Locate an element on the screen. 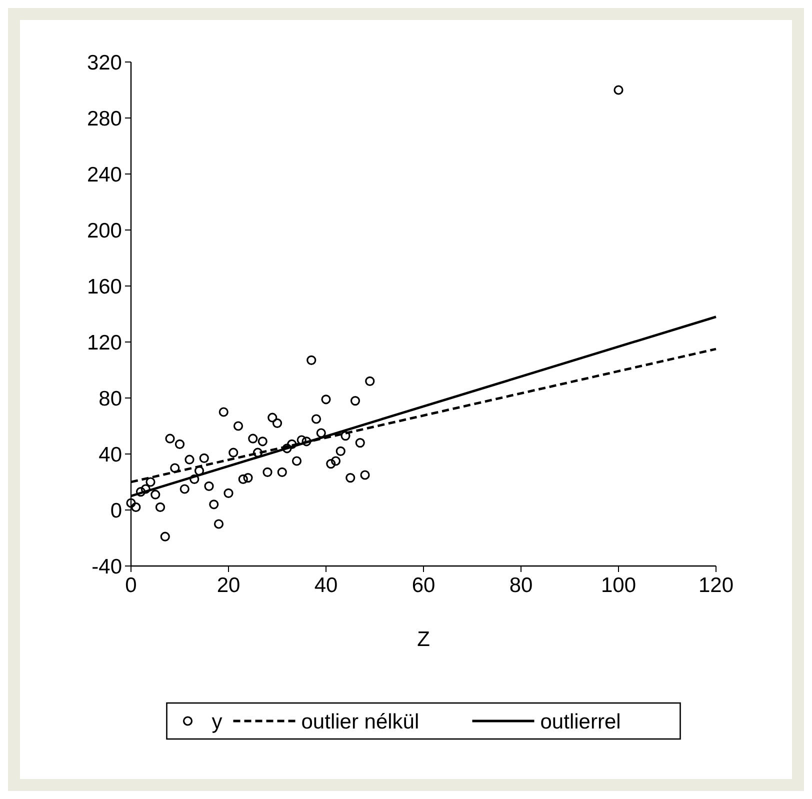 The width and height of the screenshot is (812, 799). x-tick-label: 40 is located at coordinates (326, 585).